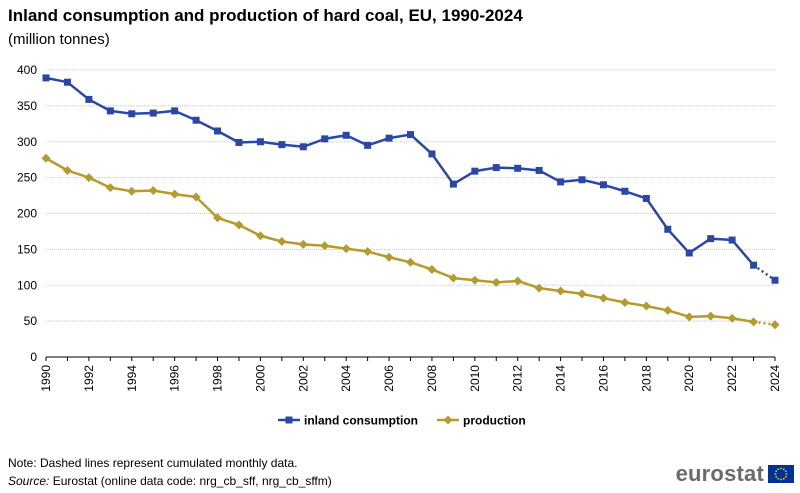  I want to click on legend: inland consumption production, so click(402, 421).